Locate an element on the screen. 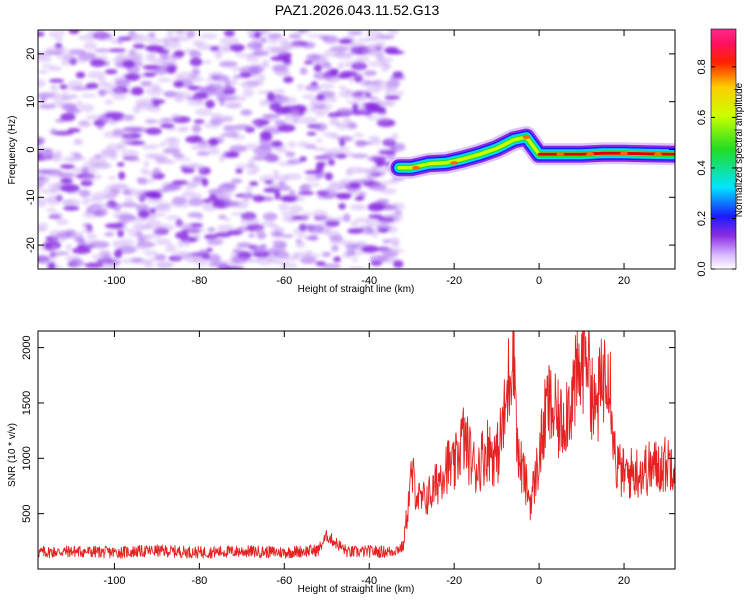 The height and width of the screenshot is (600, 750). x-tick-label: -80 is located at coordinates (199, 281).